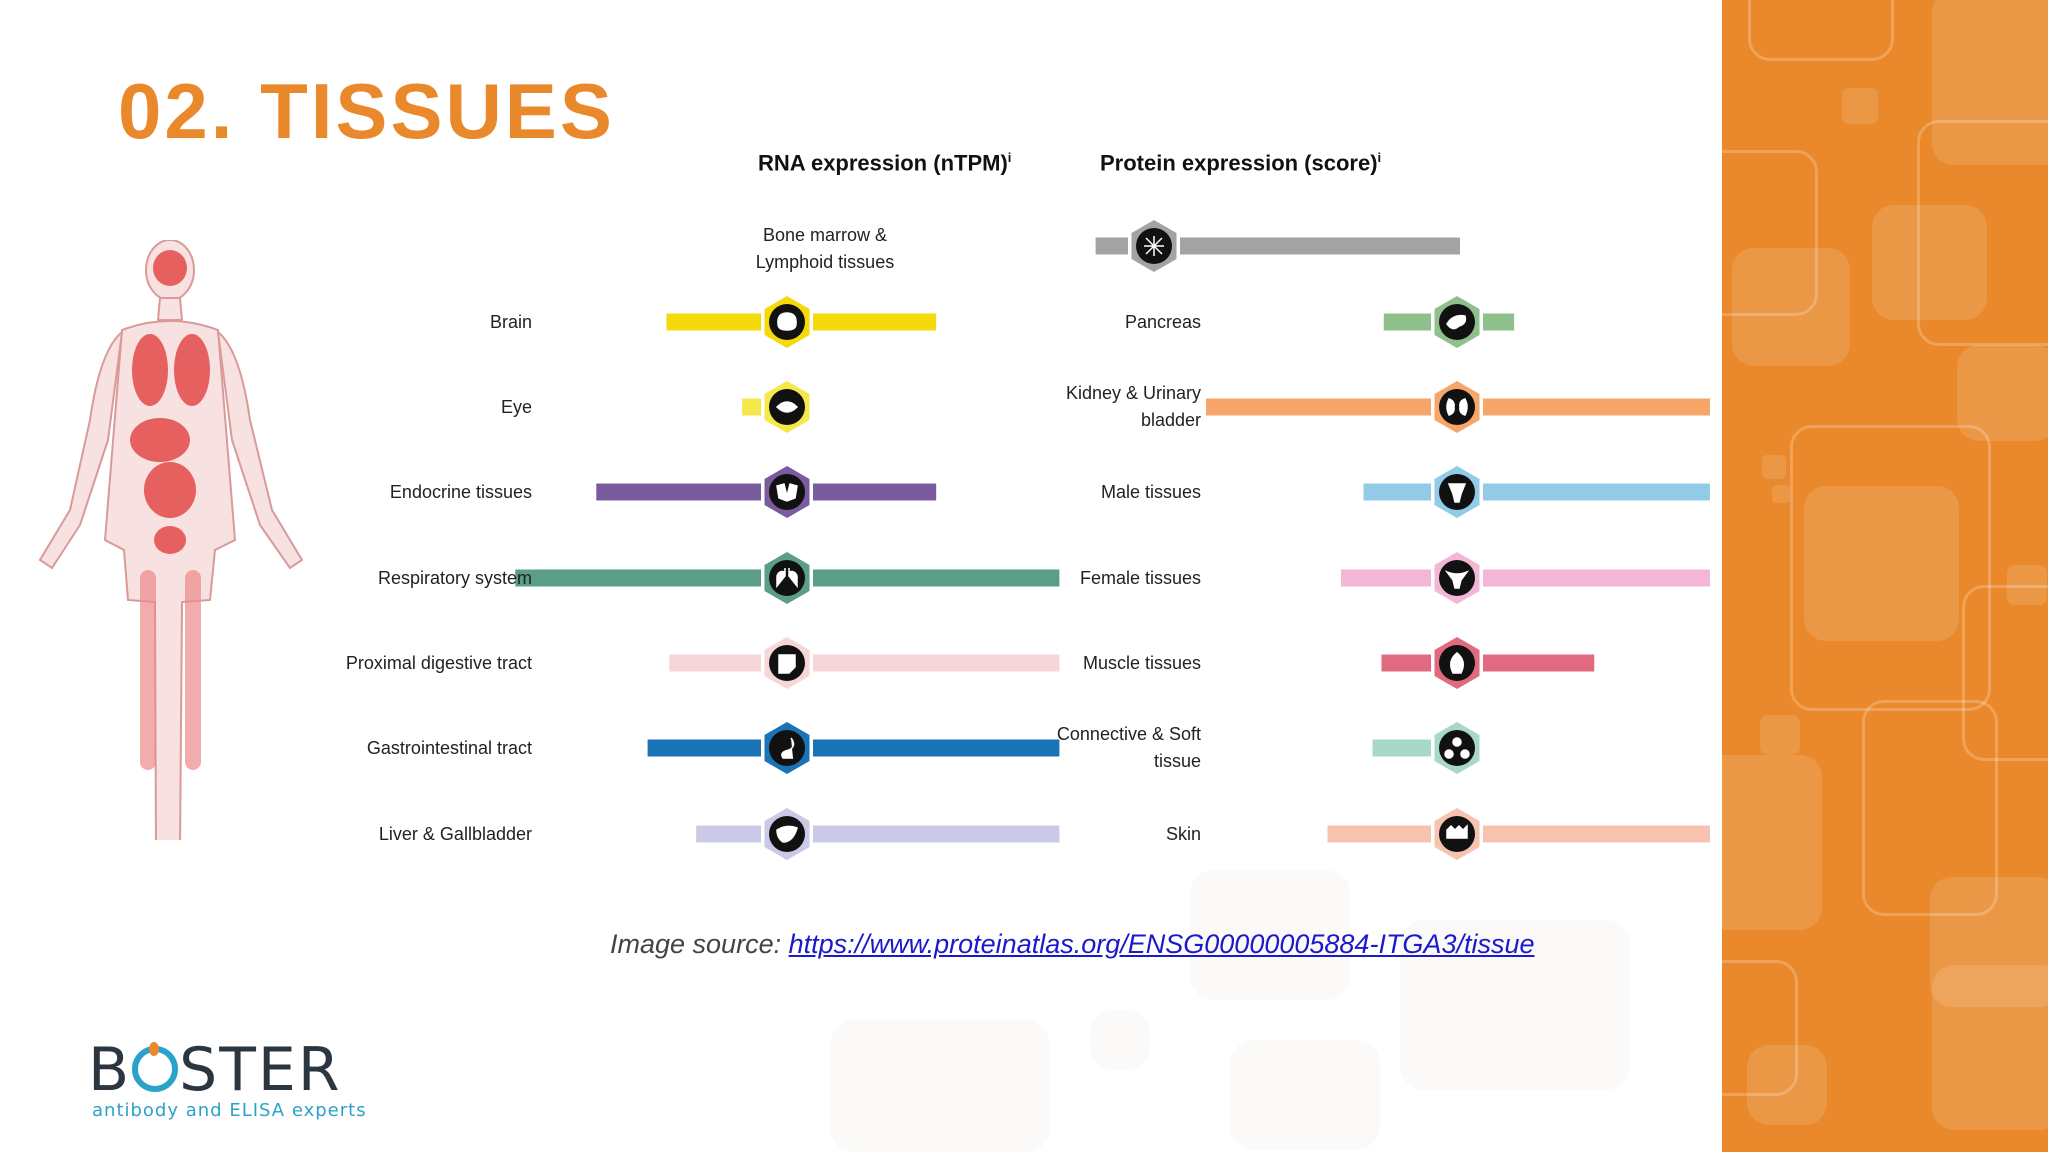  I want to click on protein-muscle-tissues-bar-right, so click(1539, 663).